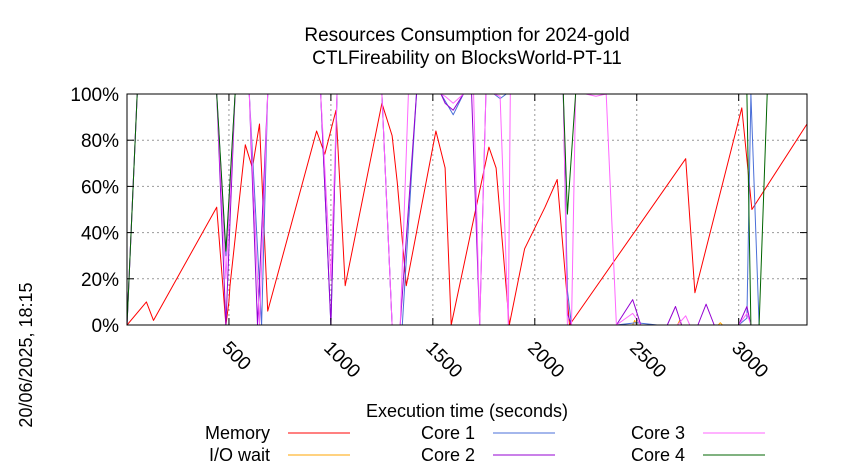  Describe the element at coordinates (26, 354) in the screenshot. I see `timestamp-label: 20/06/2025, 18:15` at that location.